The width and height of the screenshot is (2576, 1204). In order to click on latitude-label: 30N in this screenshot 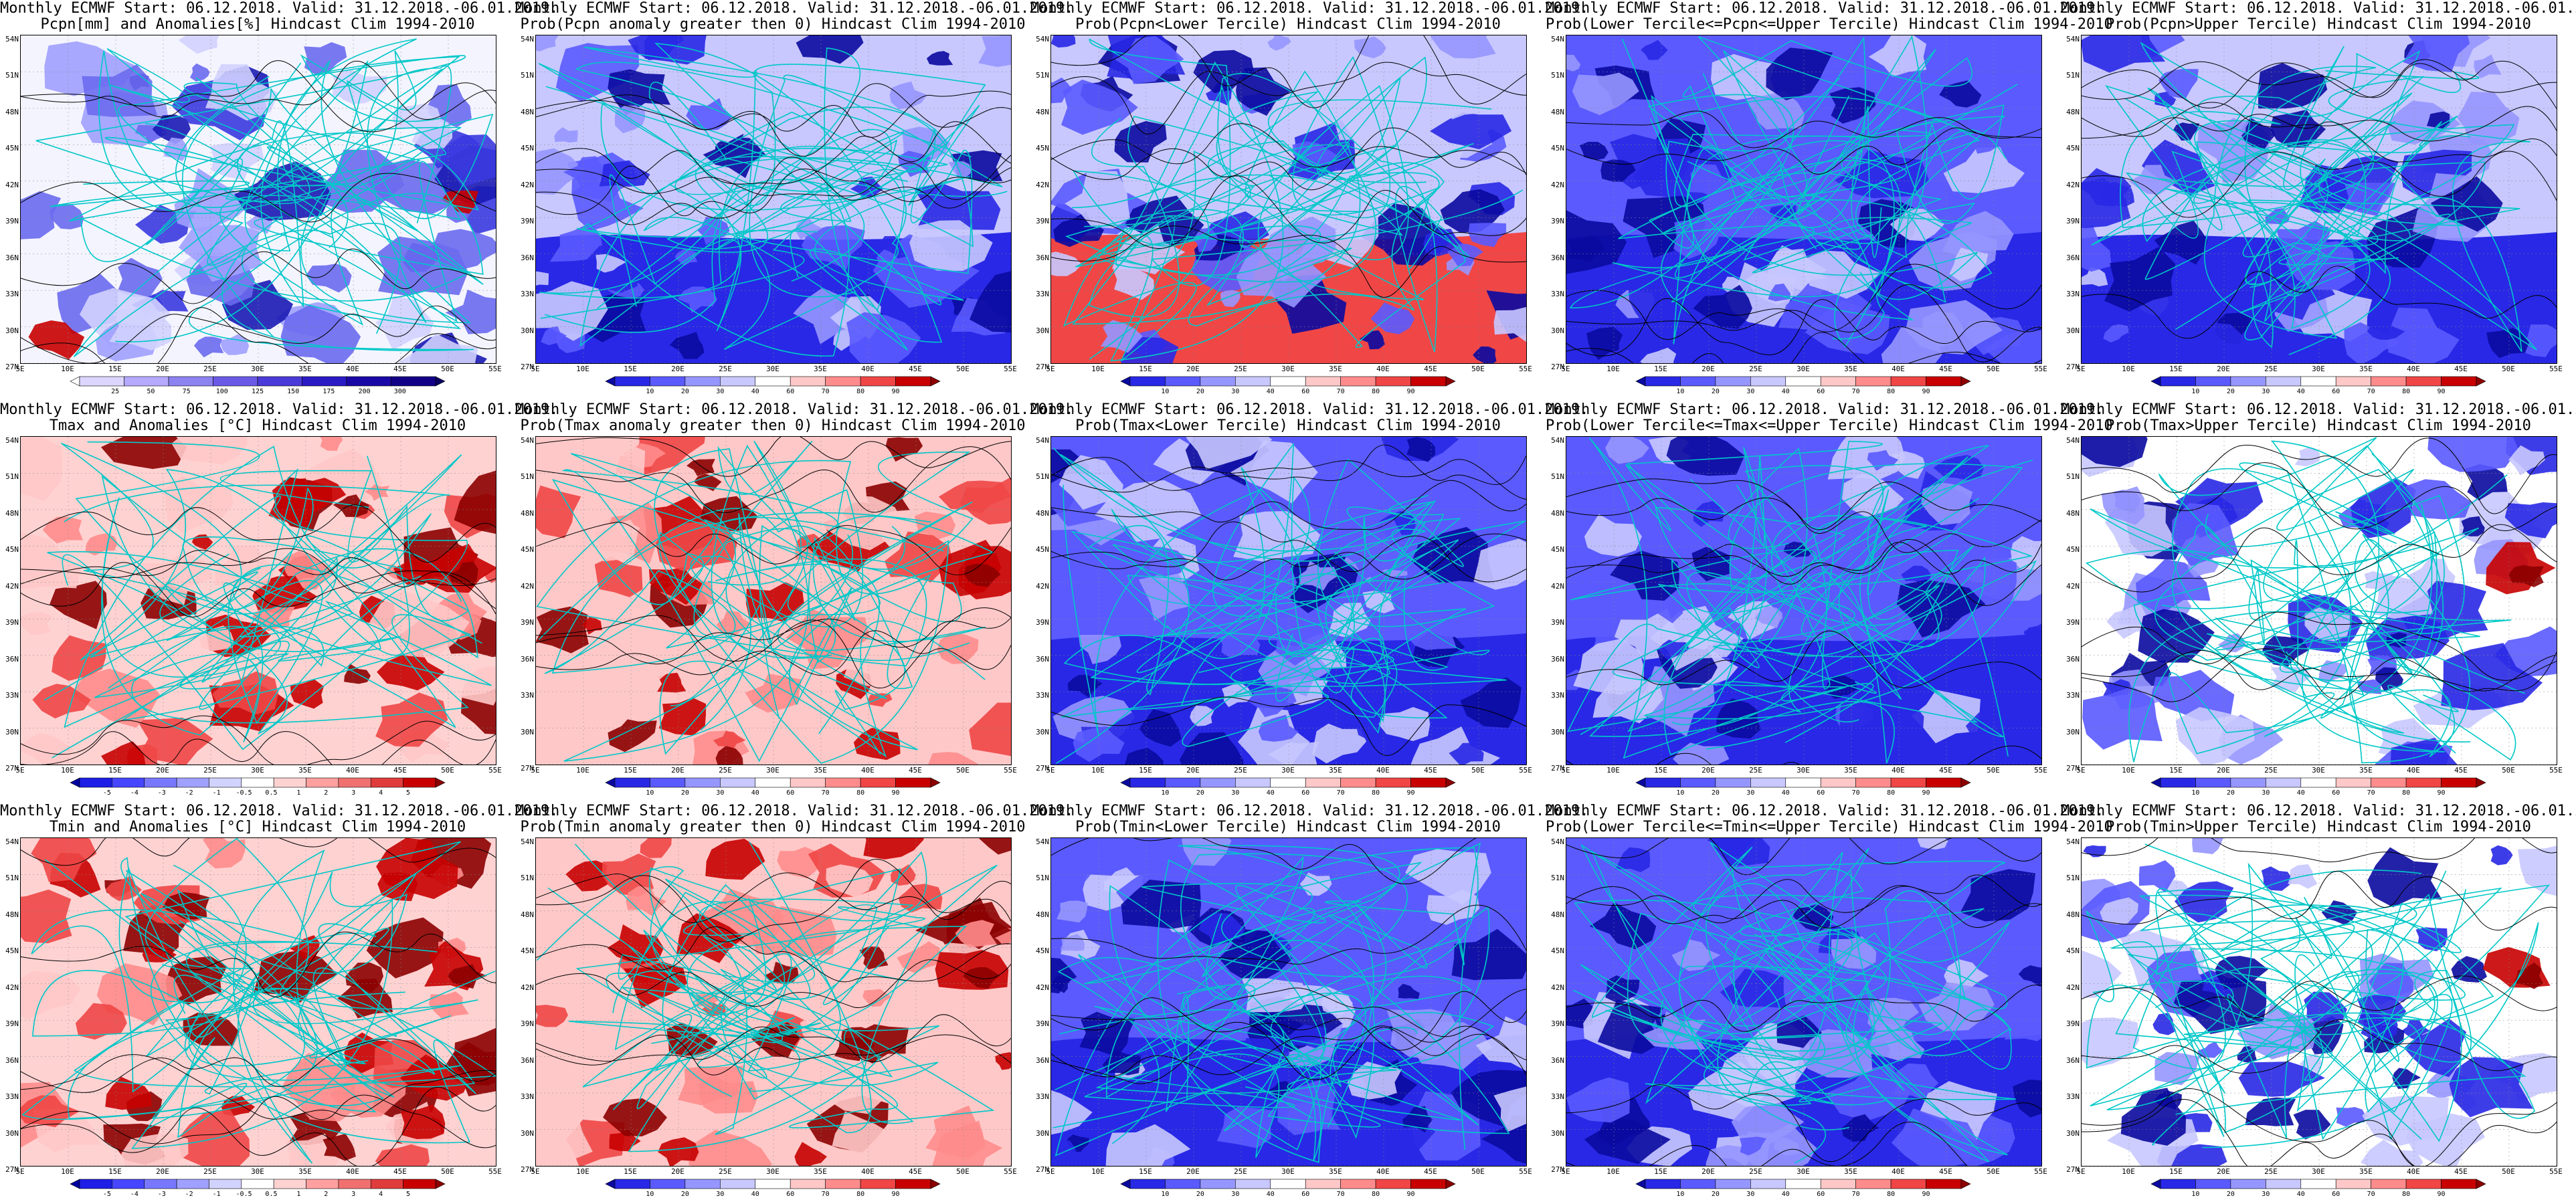, I will do `click(1557, 1133)`.